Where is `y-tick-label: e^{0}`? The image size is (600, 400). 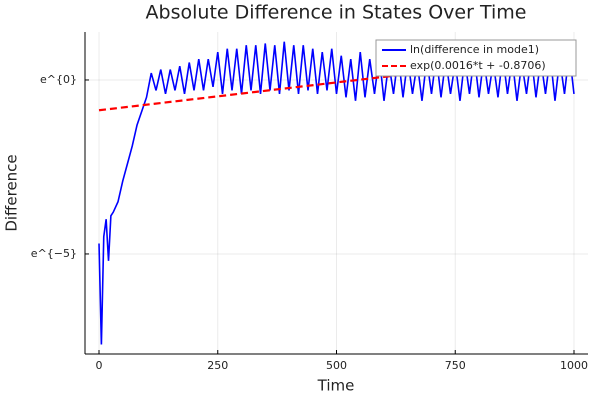 y-tick-label: e^{0} is located at coordinates (58, 79).